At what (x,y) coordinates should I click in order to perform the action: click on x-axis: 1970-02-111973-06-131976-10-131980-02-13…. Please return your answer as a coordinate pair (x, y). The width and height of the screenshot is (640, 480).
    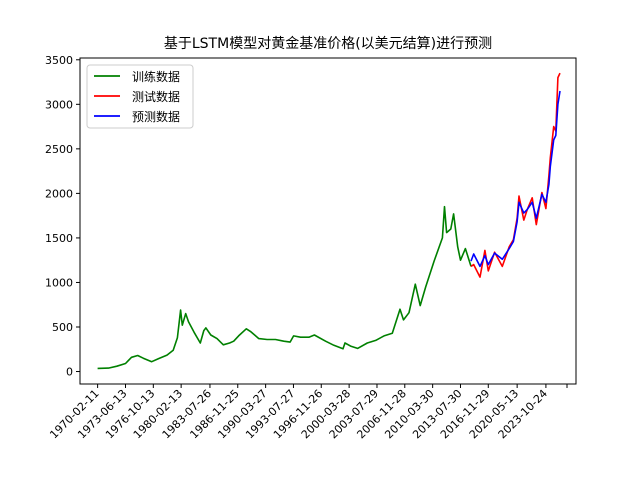
    Looking at the image, I should click on (307, 412).